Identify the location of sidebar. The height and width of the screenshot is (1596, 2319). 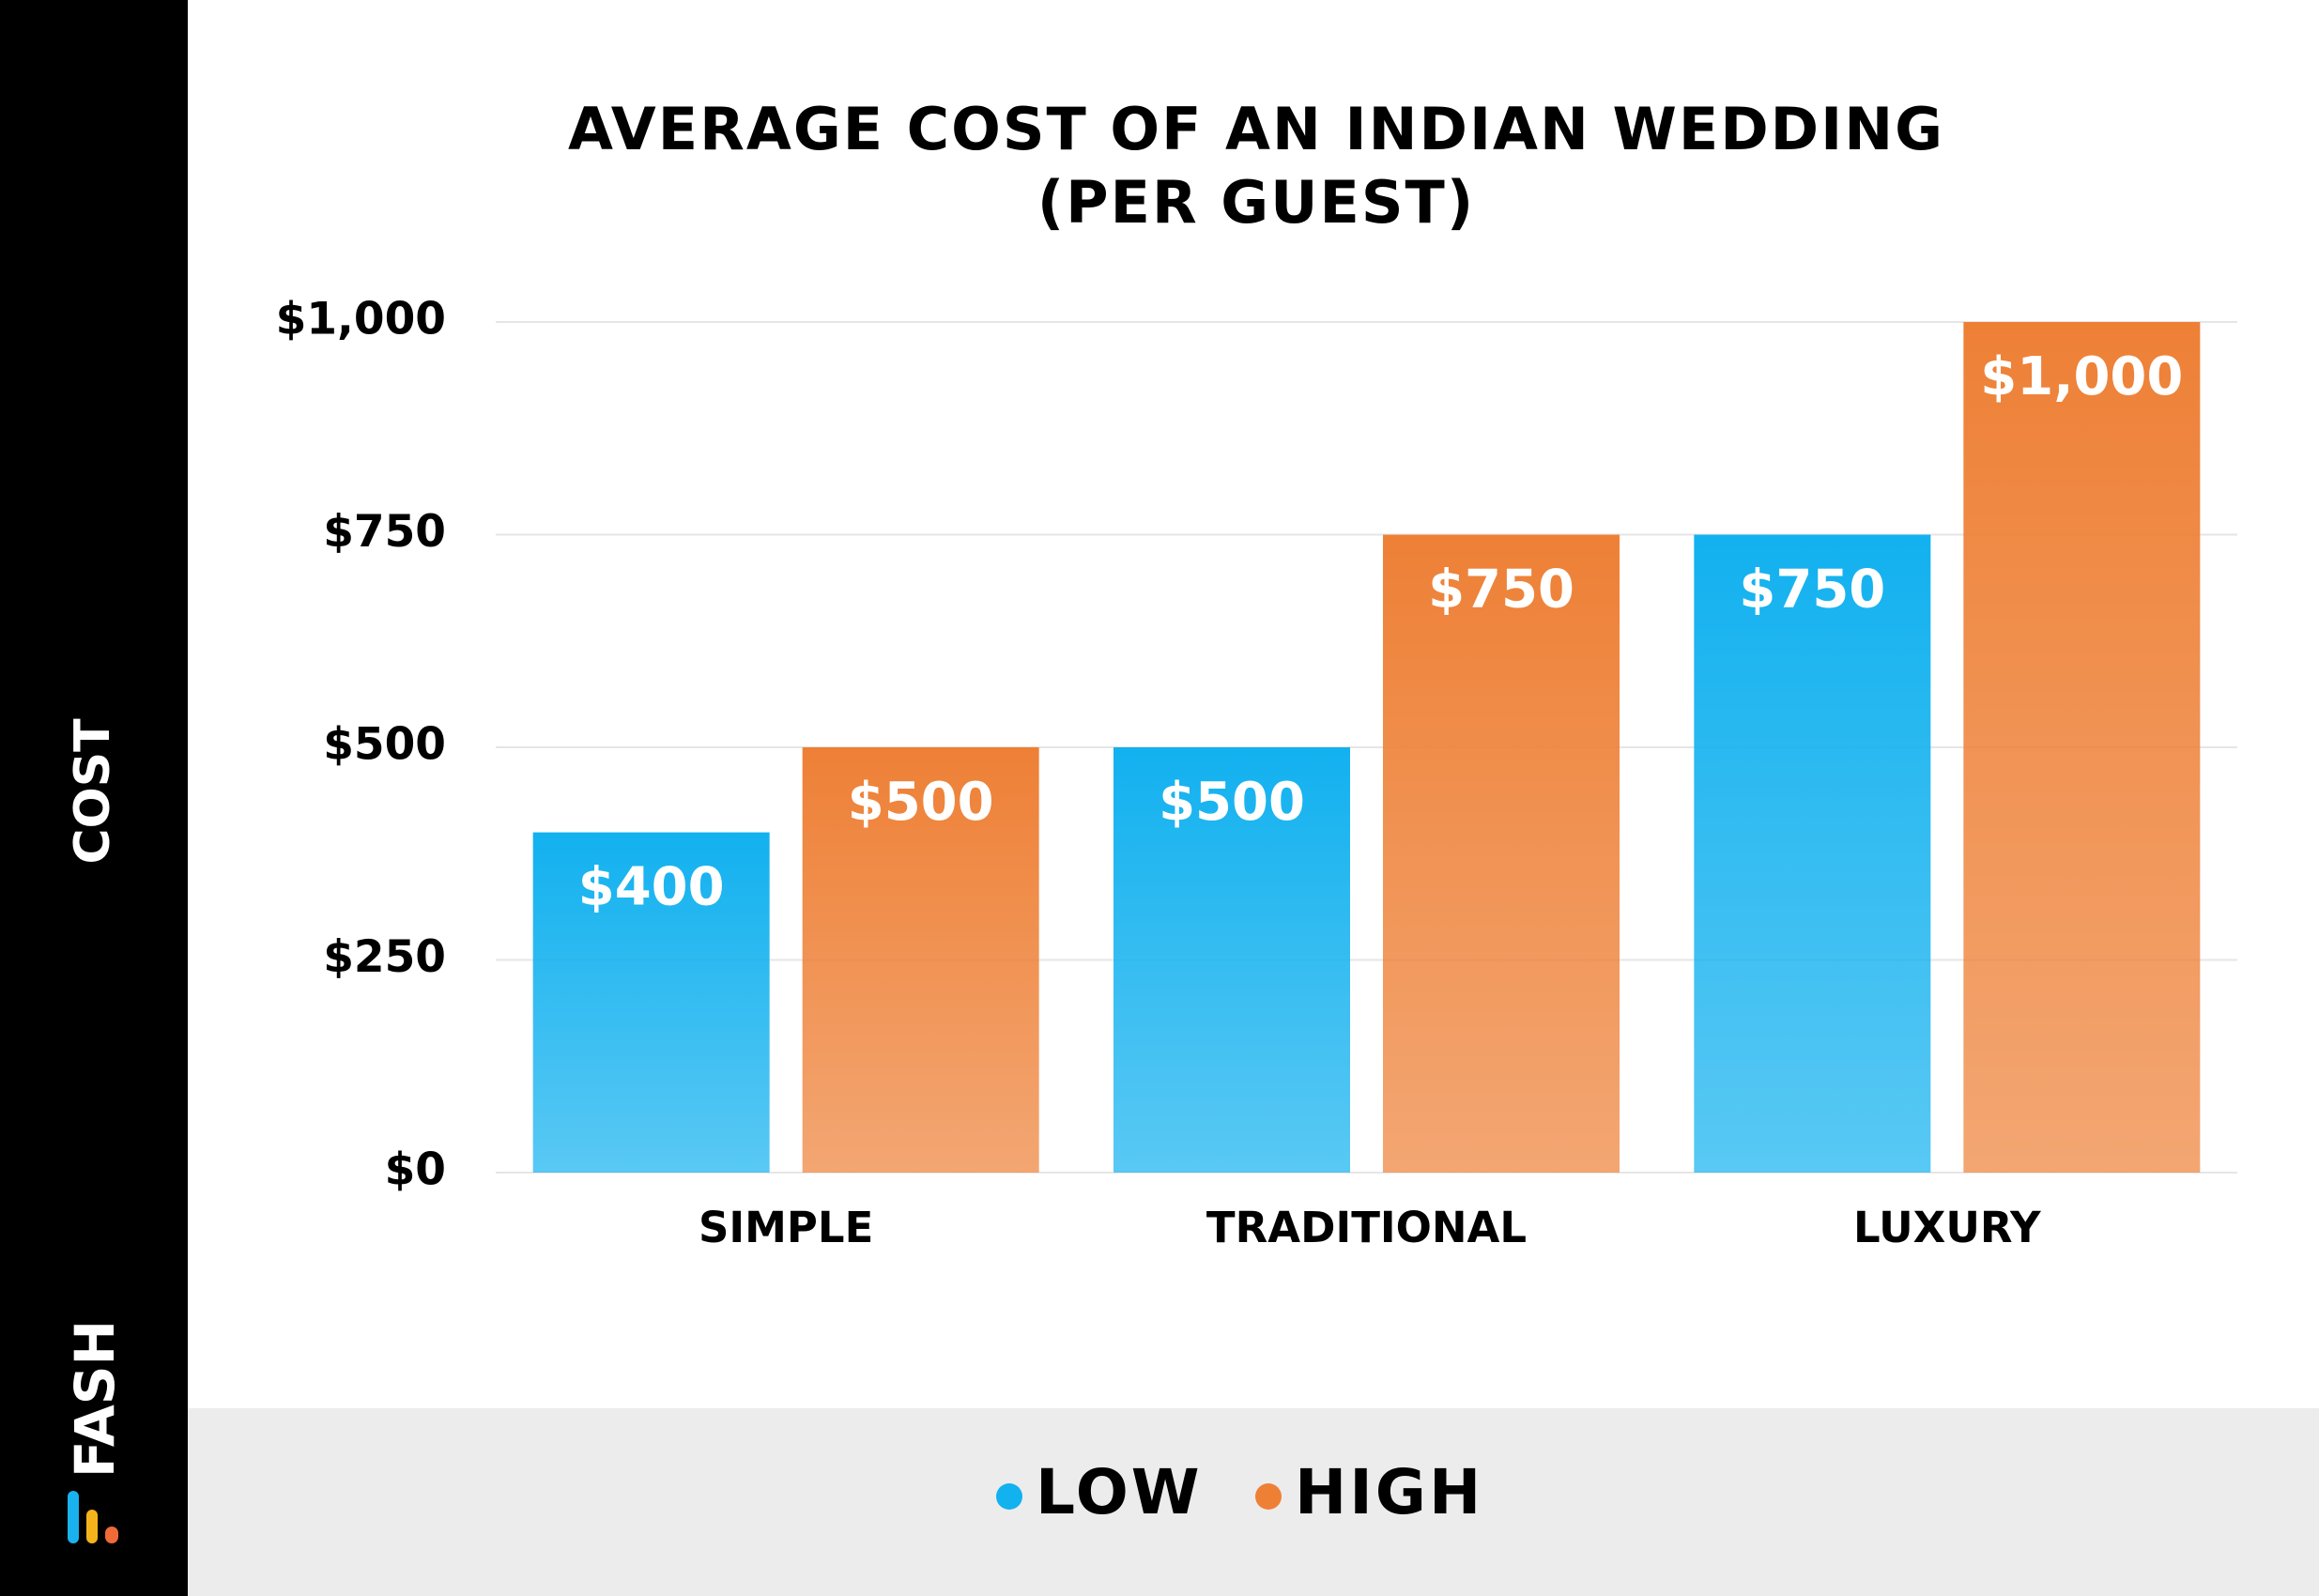
(94, 798).